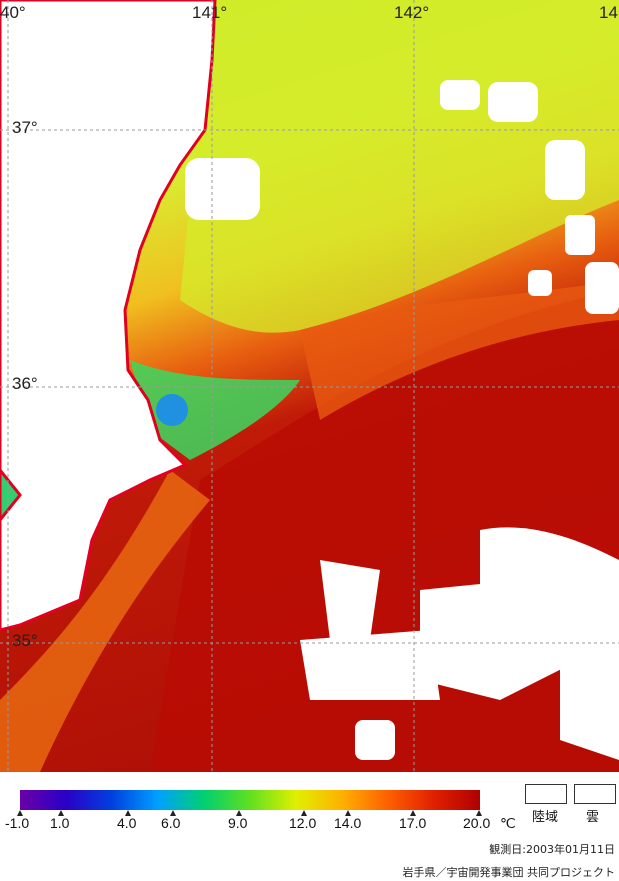 The image size is (619, 881). I want to click on tick-label: 12.0, so click(303, 823).